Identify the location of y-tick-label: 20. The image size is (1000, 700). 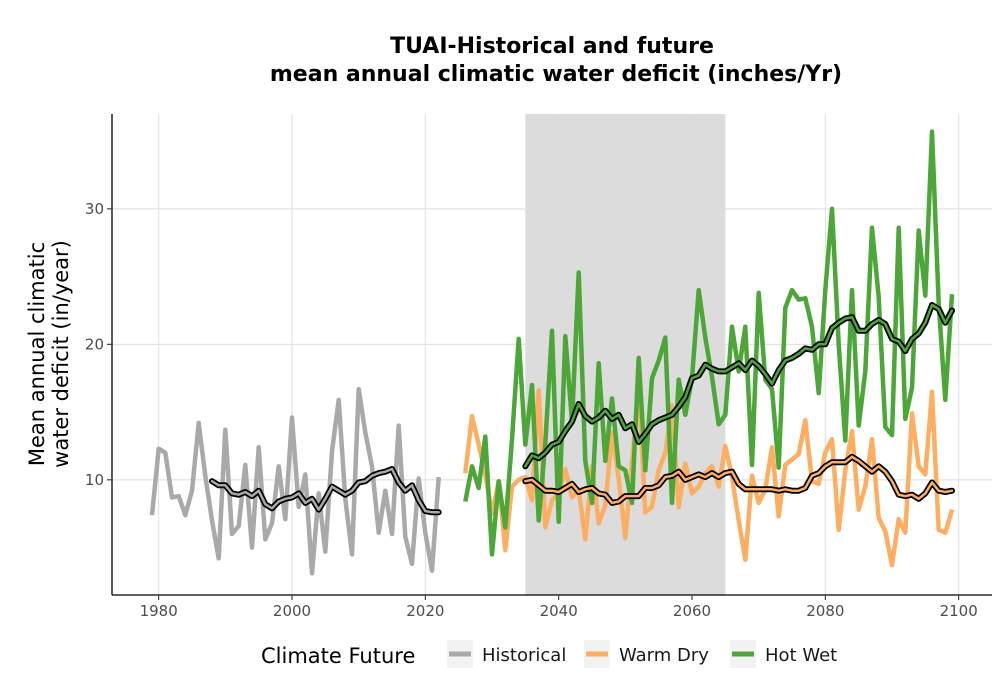
(94, 344).